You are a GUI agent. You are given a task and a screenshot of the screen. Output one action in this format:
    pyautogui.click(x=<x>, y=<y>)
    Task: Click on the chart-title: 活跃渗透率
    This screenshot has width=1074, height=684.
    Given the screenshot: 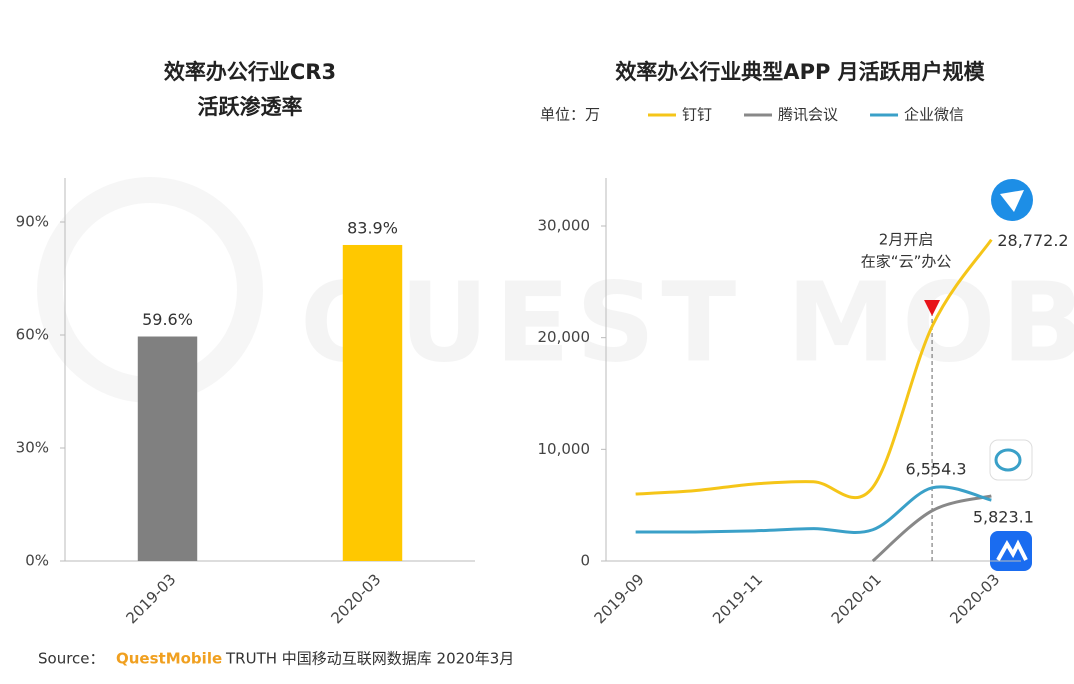 What is the action you would take?
    pyautogui.click(x=250, y=107)
    